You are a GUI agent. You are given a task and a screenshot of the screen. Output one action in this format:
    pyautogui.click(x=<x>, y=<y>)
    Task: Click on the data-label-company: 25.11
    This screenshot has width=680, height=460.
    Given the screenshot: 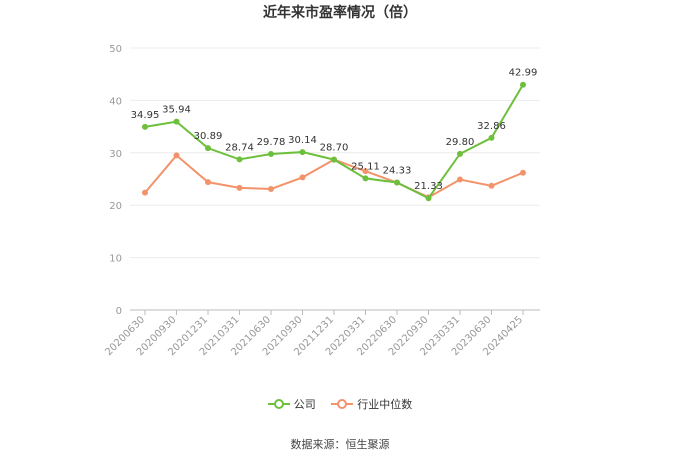 What is the action you would take?
    pyautogui.click(x=365, y=166)
    